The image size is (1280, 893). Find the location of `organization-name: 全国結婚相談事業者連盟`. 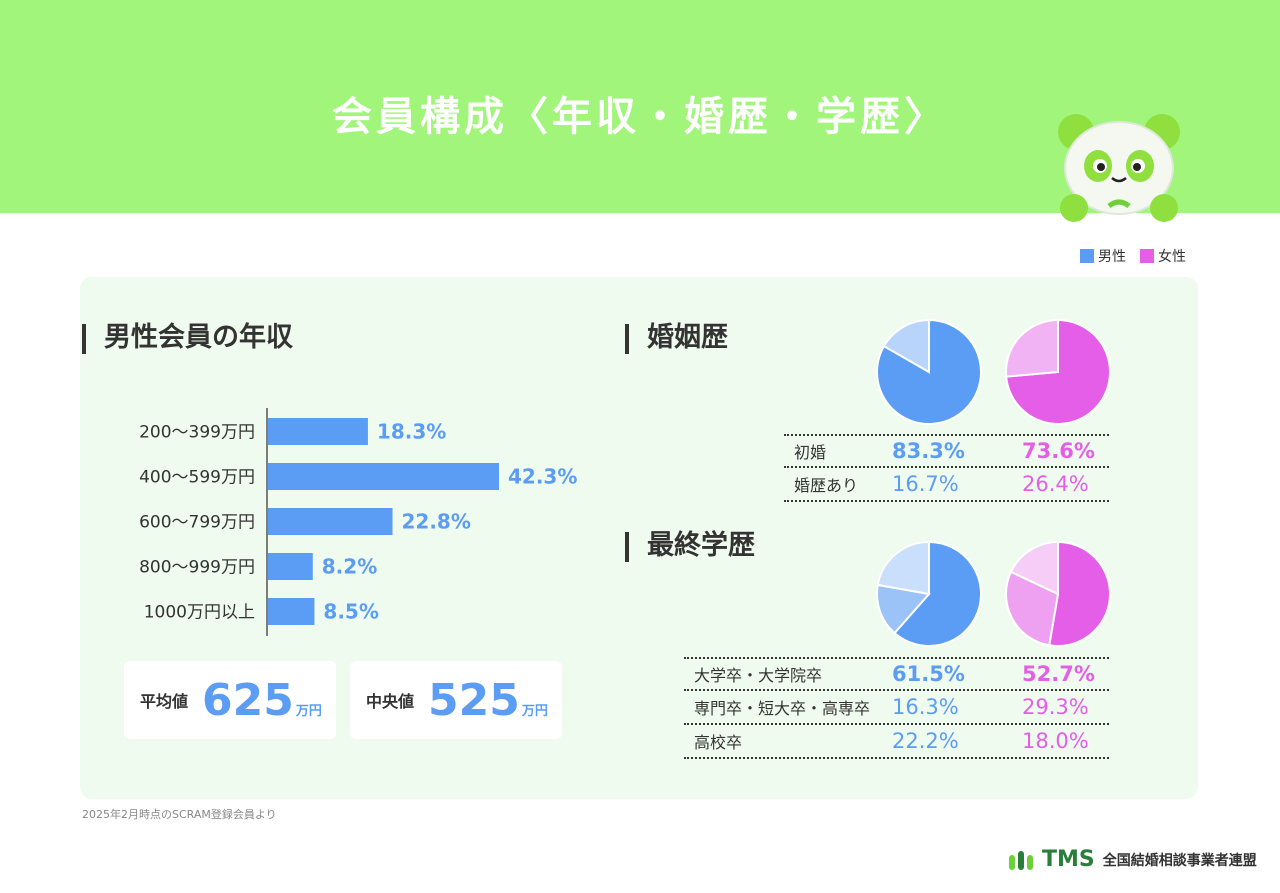

organization-name: 全国結婚相談事業者連盟 is located at coordinates (1179, 860).